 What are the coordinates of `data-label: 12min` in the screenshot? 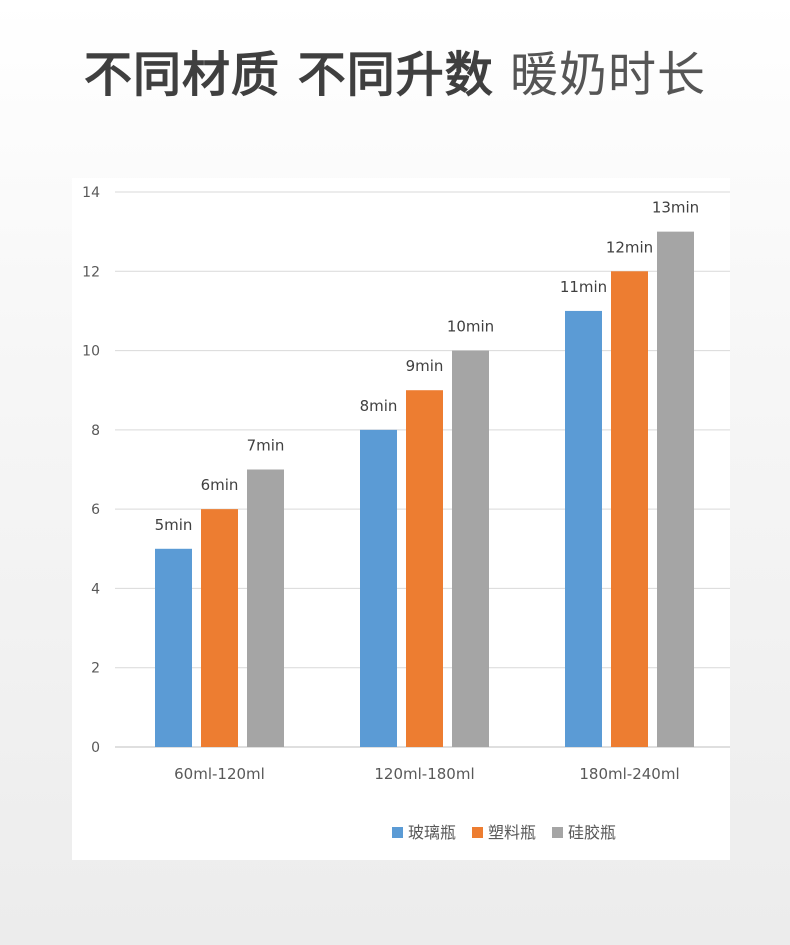 It's located at (629, 247).